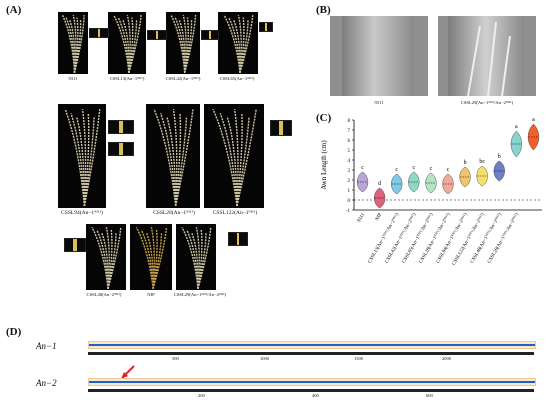  I want to click on tick-label: 1500, so click(358, 358).